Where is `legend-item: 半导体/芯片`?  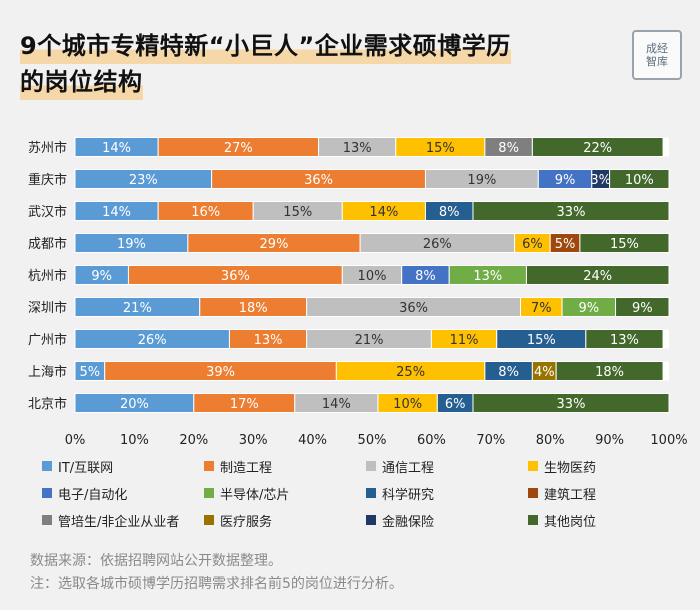 legend-item: 半导体/芯片 is located at coordinates (285, 493).